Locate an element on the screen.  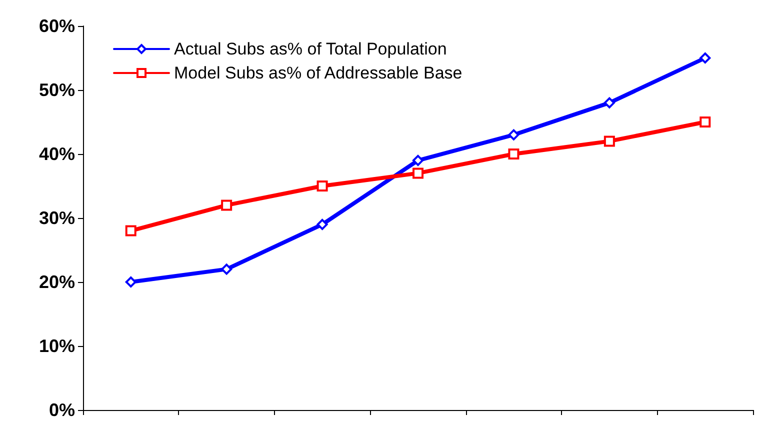
y-tick-label: 0% is located at coordinates (61, 410).